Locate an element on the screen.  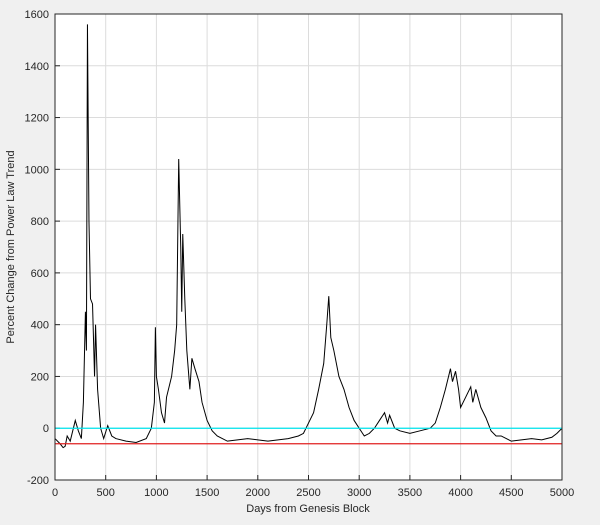
x-tick-label: 2000 is located at coordinates (258, 493).